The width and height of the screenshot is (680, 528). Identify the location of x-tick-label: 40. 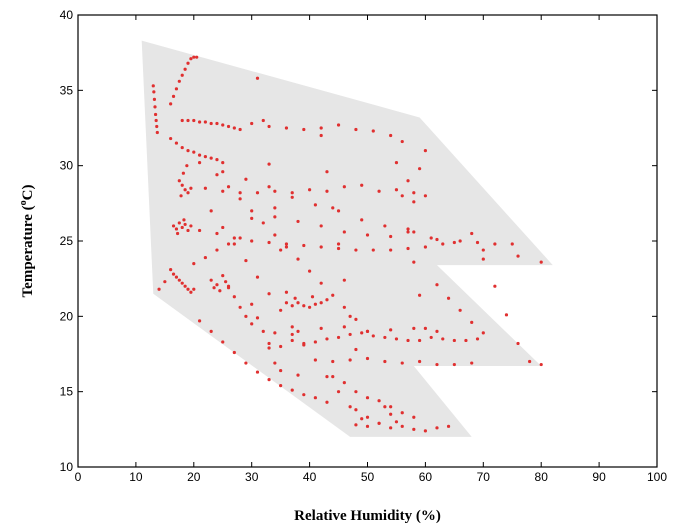
(310, 477).